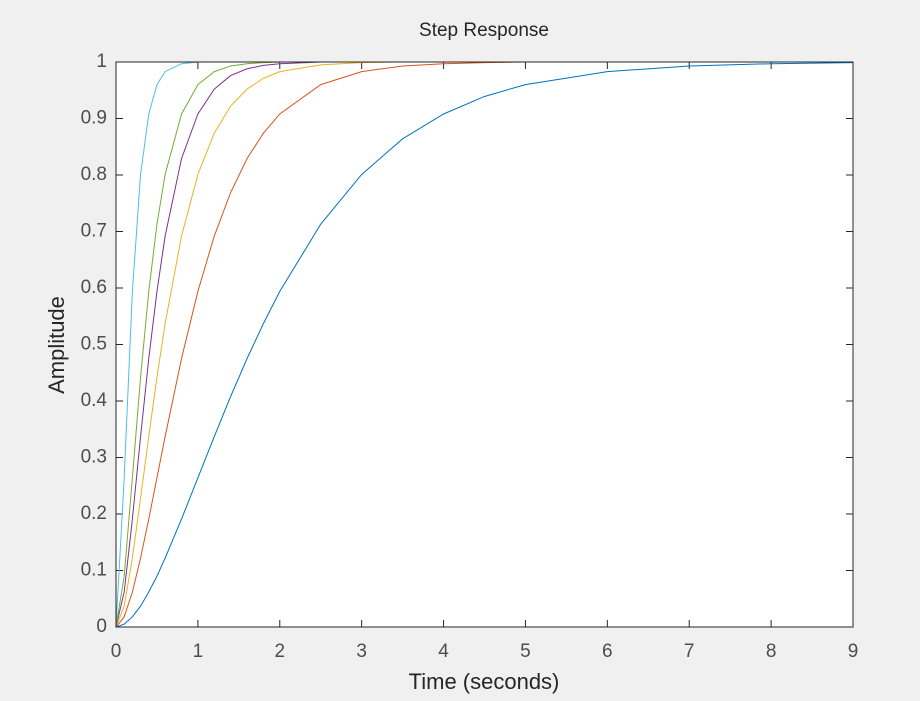  What do you see at coordinates (94, 118) in the screenshot?
I see `y-tick-label: 0.9` at bounding box center [94, 118].